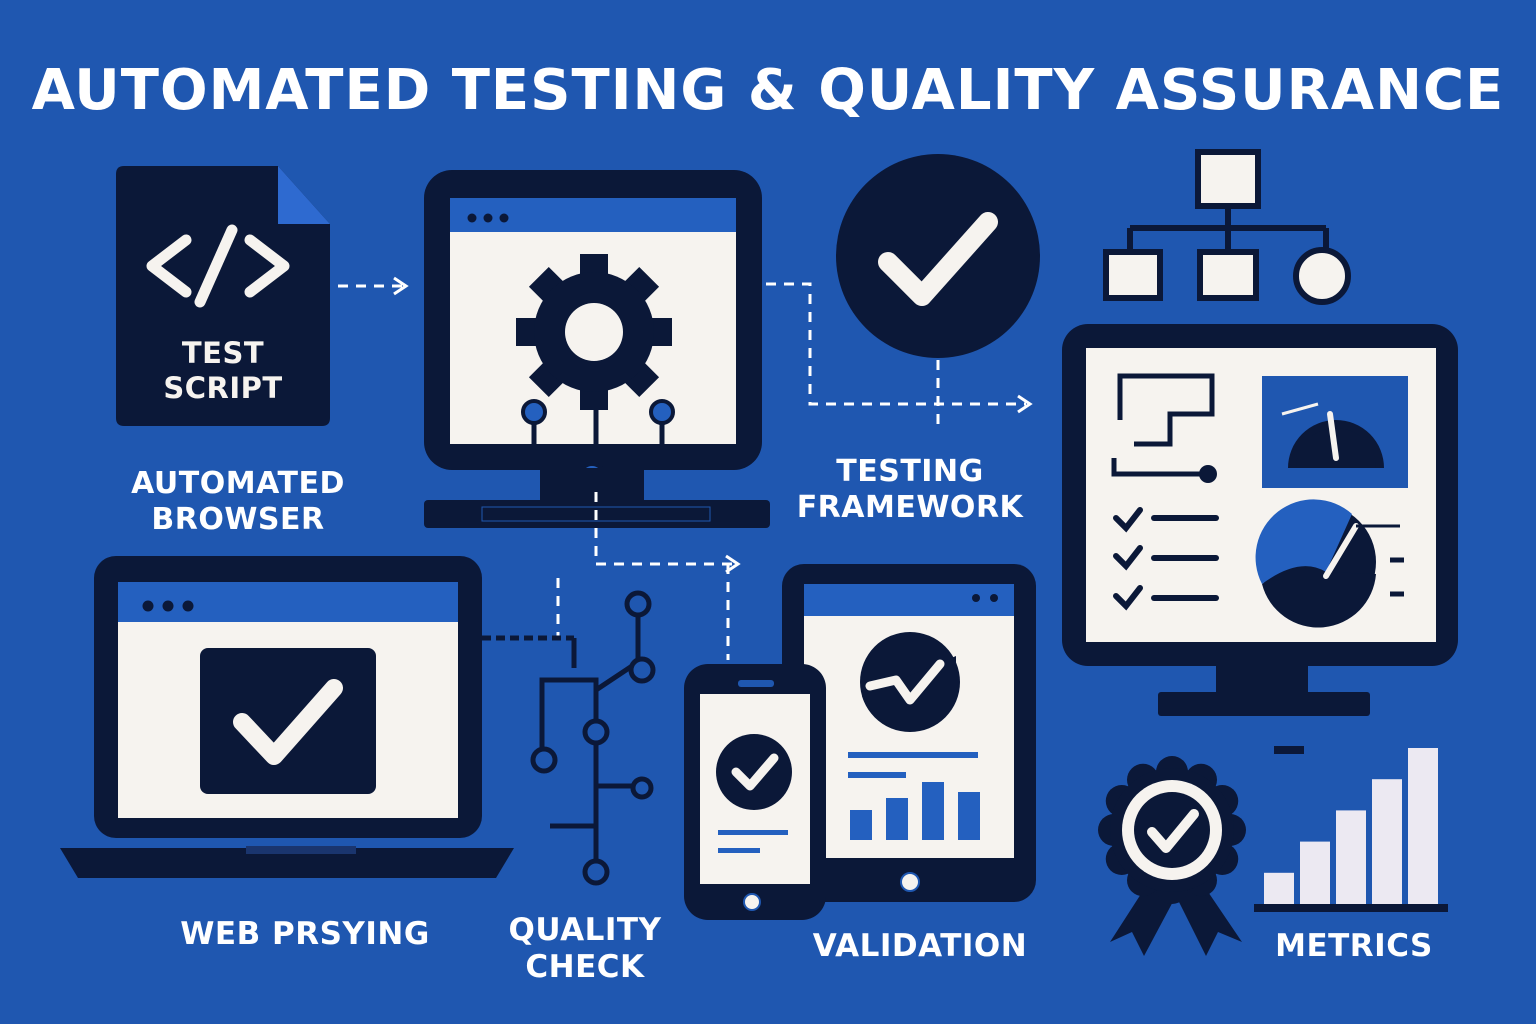  What do you see at coordinates (585, 967) in the screenshot?
I see `quality-check-label-line2: CHECK` at bounding box center [585, 967].